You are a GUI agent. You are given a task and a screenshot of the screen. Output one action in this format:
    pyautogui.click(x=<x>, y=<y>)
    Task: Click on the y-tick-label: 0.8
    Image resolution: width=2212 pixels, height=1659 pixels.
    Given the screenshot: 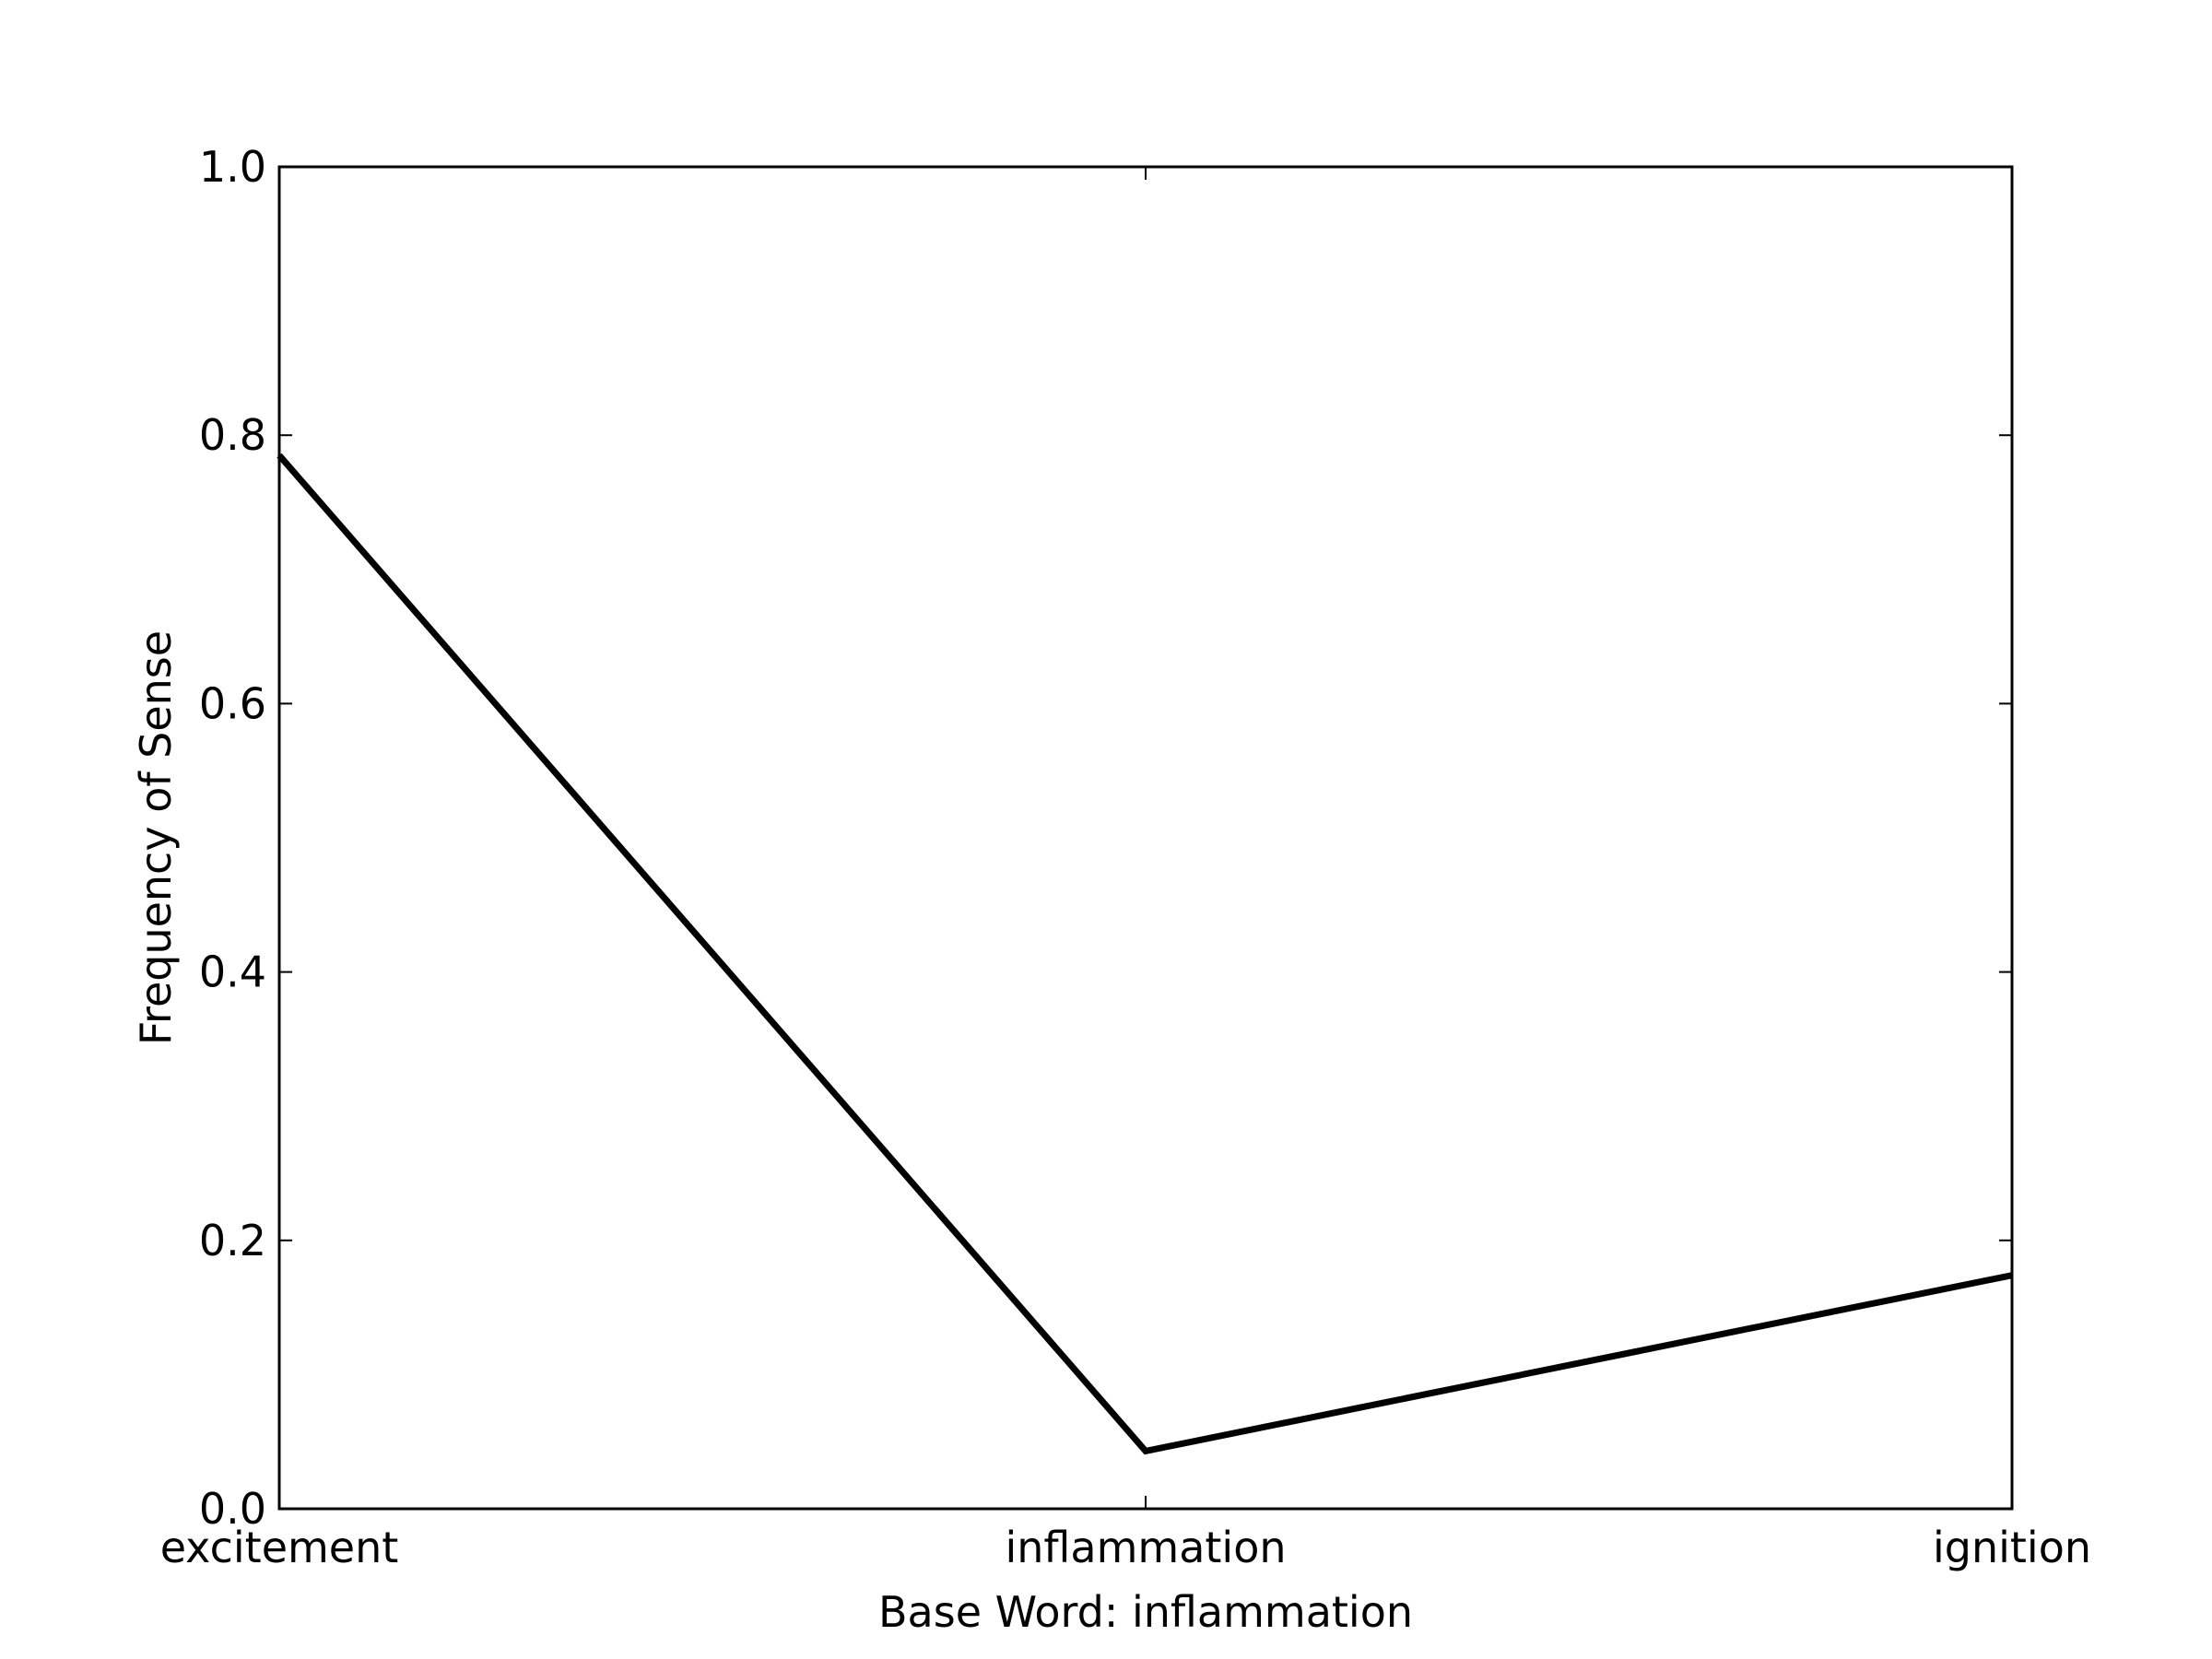 What is the action you would take?
    pyautogui.click(x=232, y=435)
    